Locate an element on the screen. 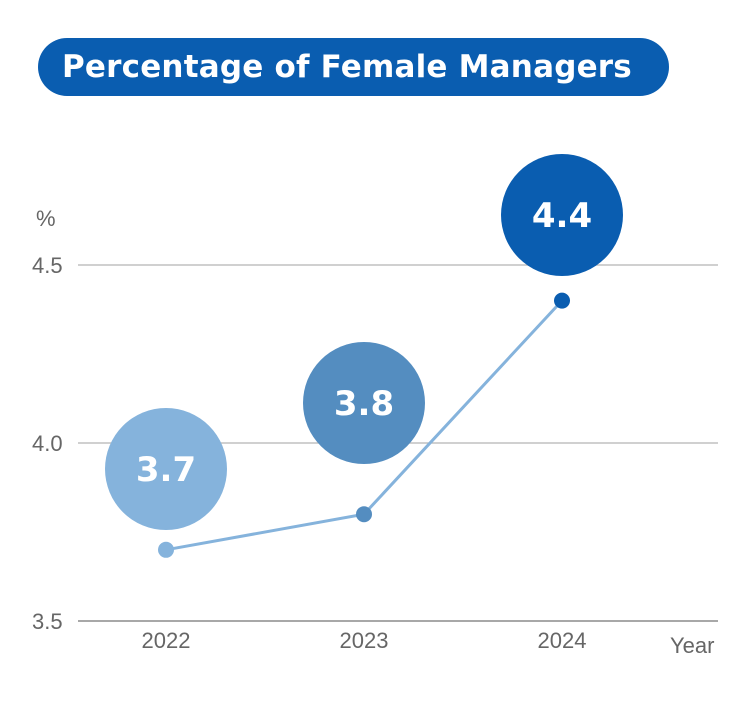 The width and height of the screenshot is (752, 720). x-tick-label: 2023 is located at coordinates (364, 640).